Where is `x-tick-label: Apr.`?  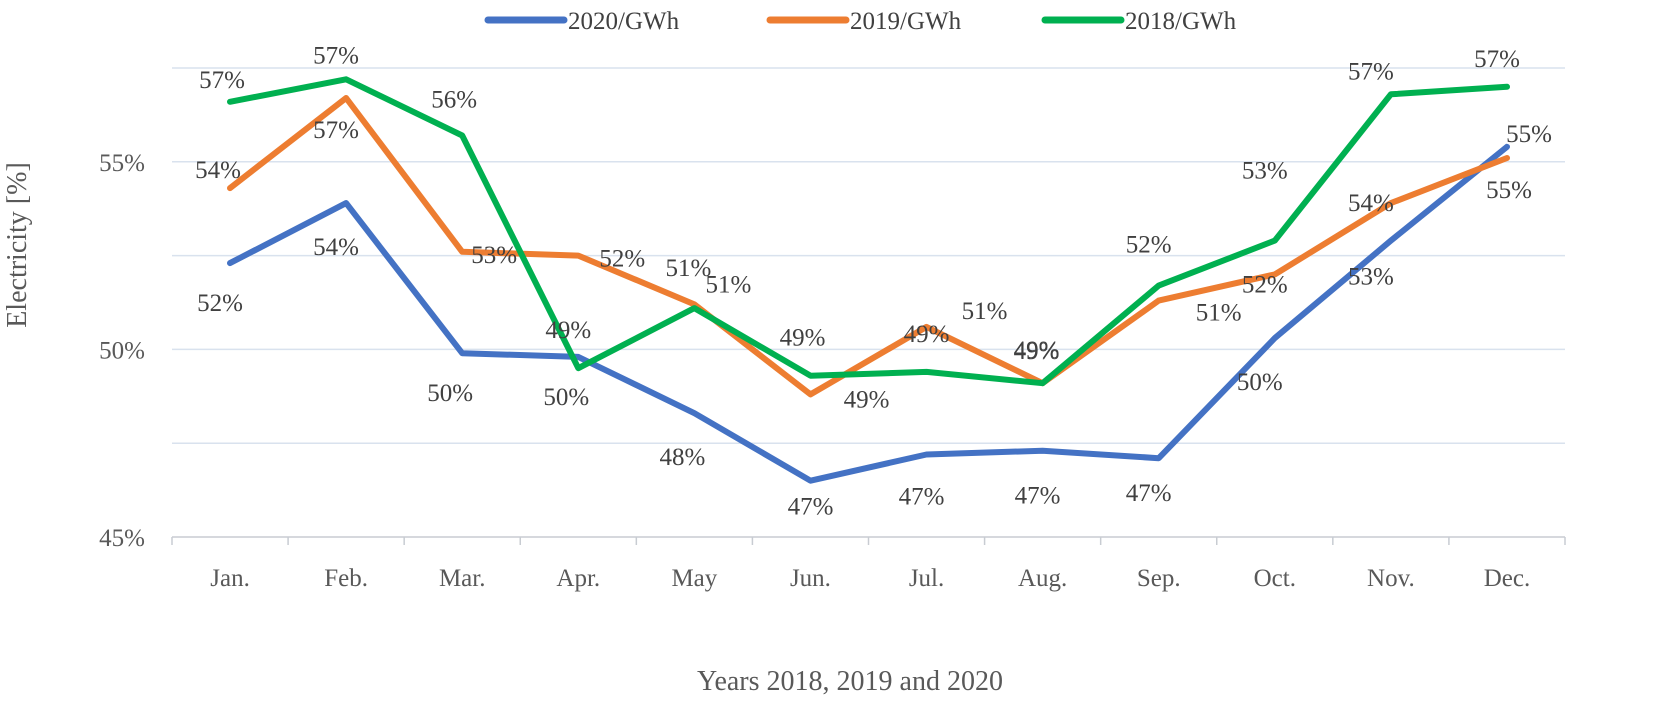
x-tick-label: Apr. is located at coordinates (578, 578).